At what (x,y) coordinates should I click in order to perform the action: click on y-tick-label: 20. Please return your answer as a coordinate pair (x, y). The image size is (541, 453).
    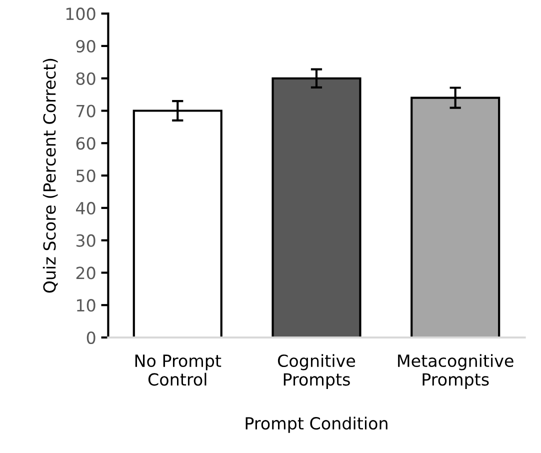
    Looking at the image, I should click on (86, 273).